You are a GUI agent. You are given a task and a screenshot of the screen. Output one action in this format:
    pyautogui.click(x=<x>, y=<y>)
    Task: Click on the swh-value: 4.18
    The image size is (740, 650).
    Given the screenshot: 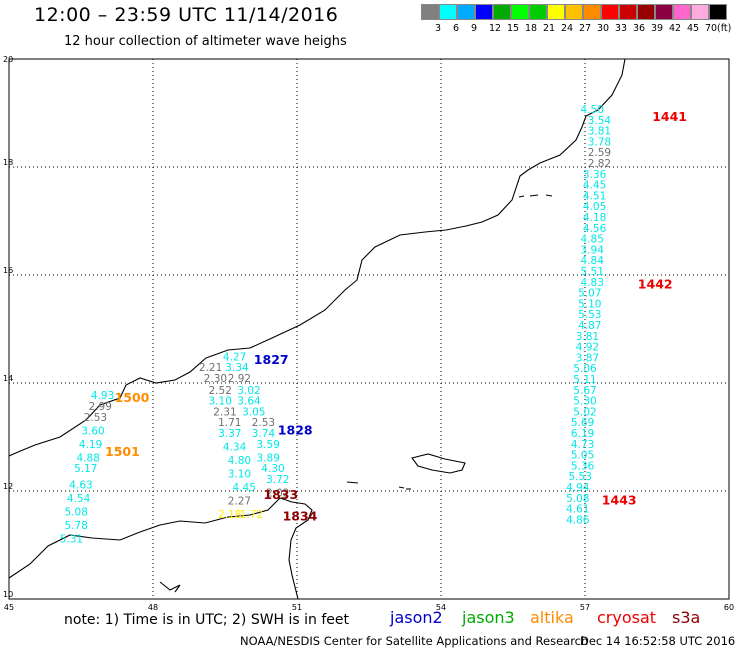 What is the action you would take?
    pyautogui.click(x=594, y=218)
    